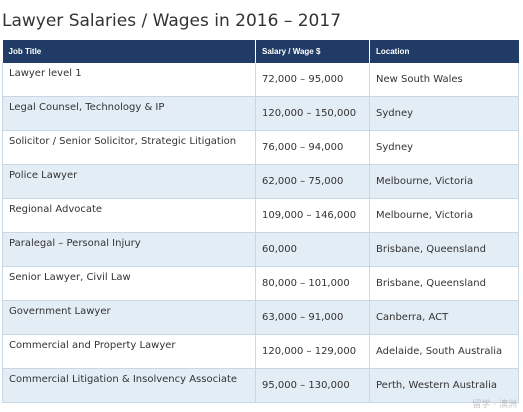 The width and height of the screenshot is (523, 412). I want to click on cell-job-title: Senior Lawyer, Civil Law, so click(129, 283).